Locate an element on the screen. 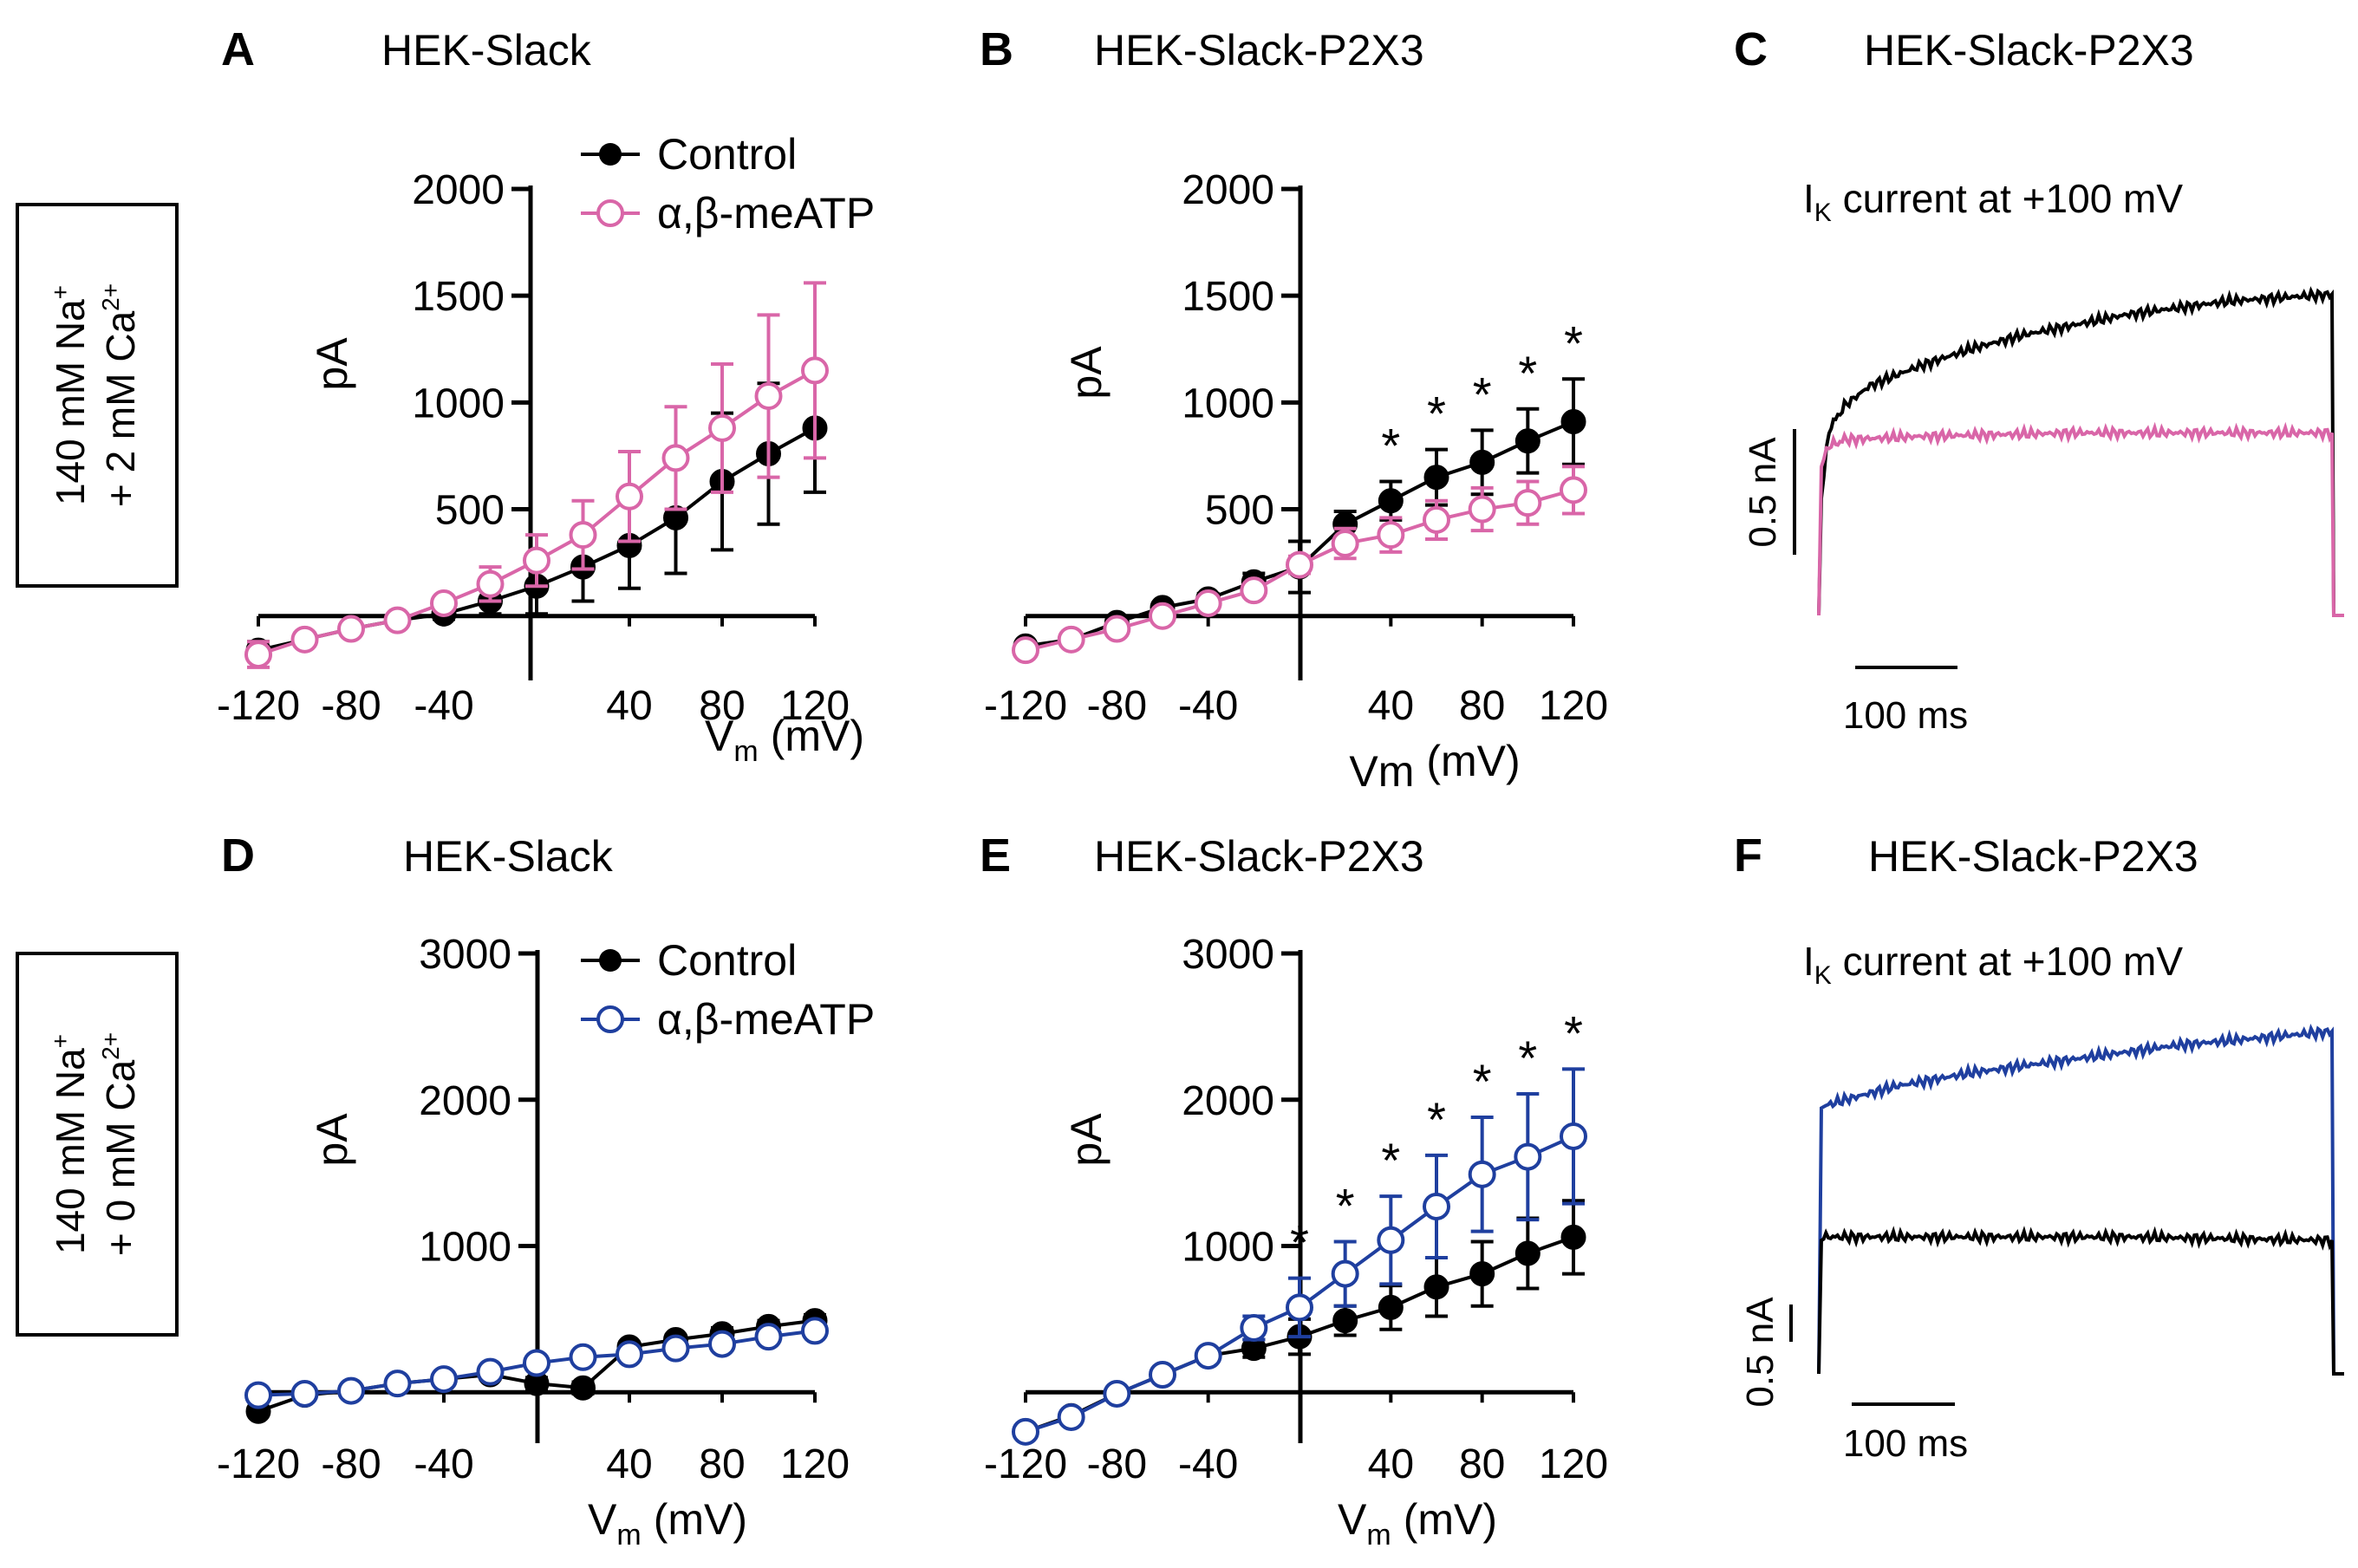 The image size is (2358, 1568). panel-d-xtick-label: 40 is located at coordinates (629, 1464).